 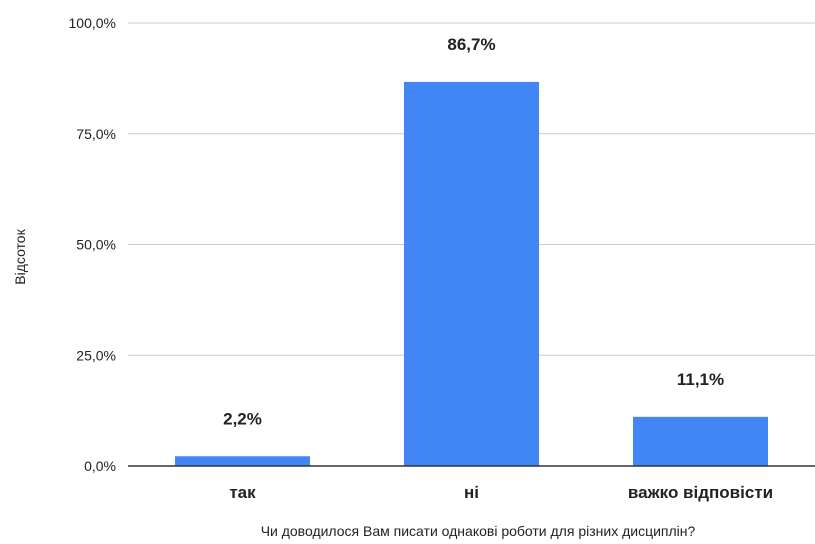 What do you see at coordinates (700, 492) in the screenshot?
I see `x-tick-label: важко відповісти` at bounding box center [700, 492].